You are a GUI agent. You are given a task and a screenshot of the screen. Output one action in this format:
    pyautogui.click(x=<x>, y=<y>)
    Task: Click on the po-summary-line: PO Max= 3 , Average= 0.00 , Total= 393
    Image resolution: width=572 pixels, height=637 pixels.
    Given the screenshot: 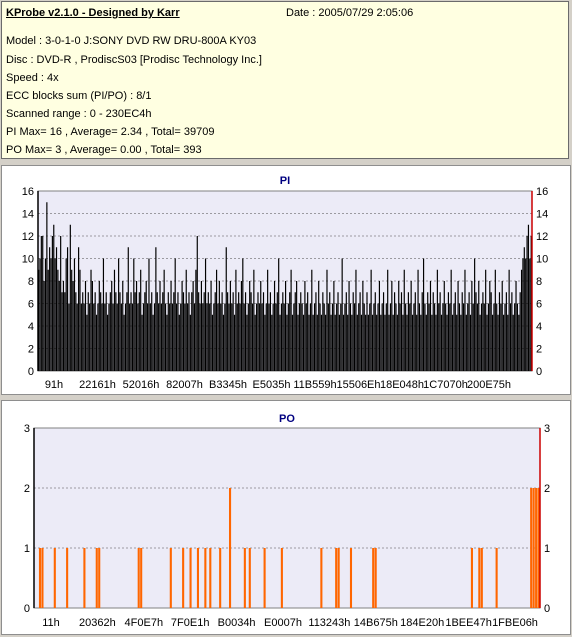 What is the action you would take?
    pyautogui.click(x=104, y=150)
    